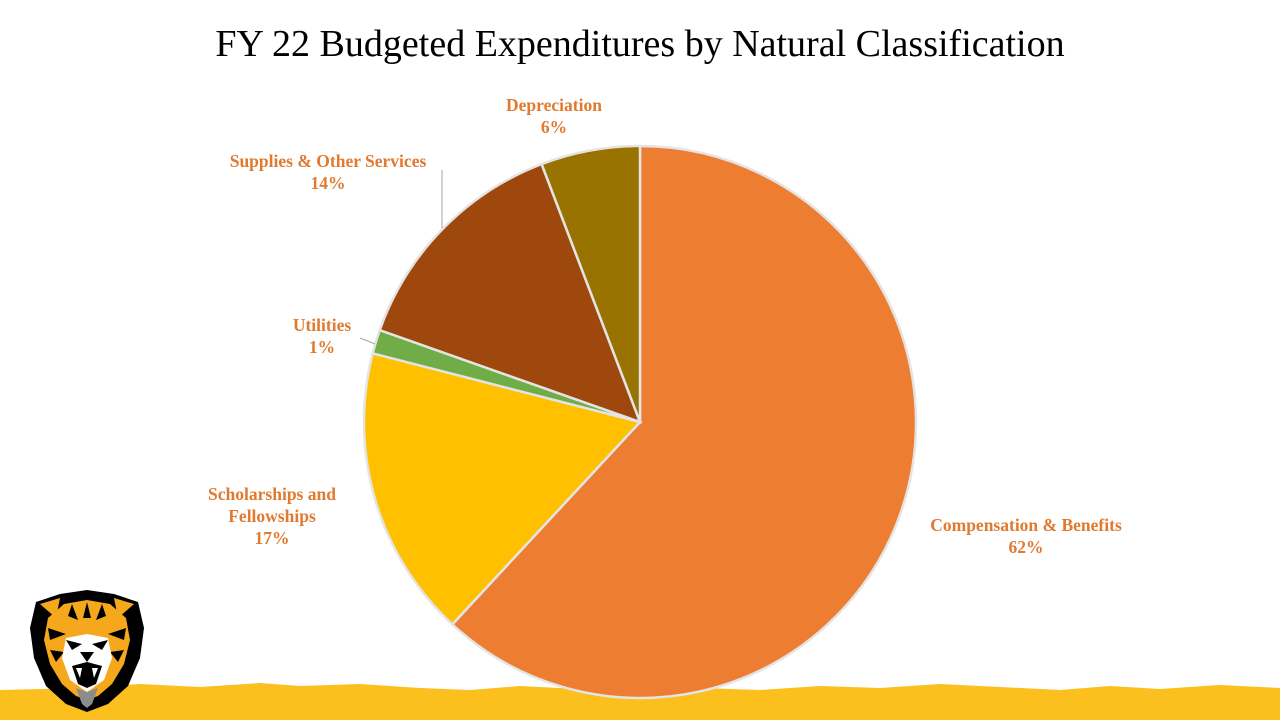  Describe the element at coordinates (87, 651) in the screenshot. I see `tiger-head-icon` at that location.